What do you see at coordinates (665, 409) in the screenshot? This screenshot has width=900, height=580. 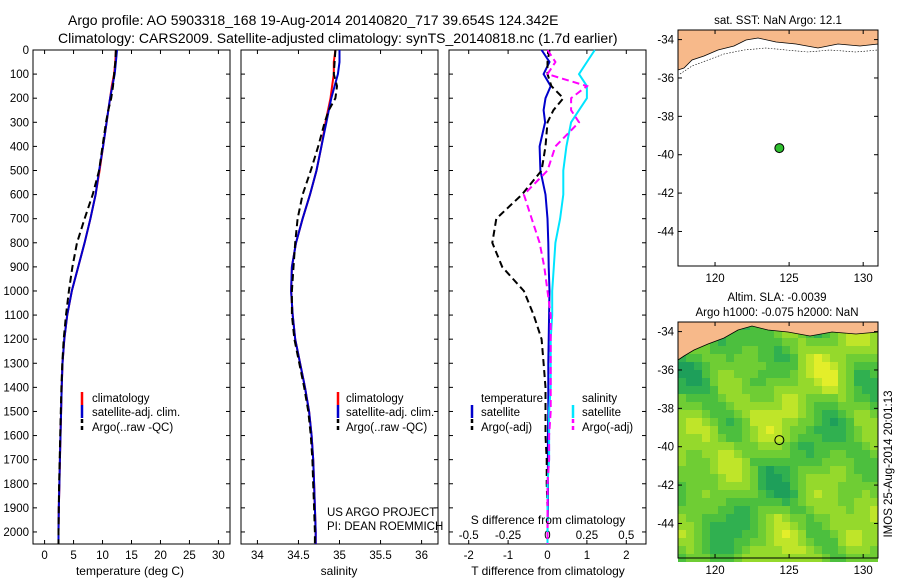 I see `lat-tick-label: -38` at bounding box center [665, 409].